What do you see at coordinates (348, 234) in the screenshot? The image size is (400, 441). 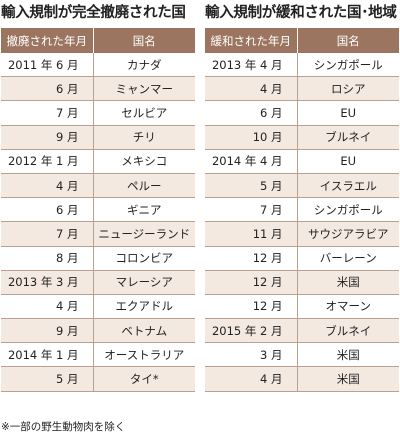 I see `row-country: サウジアラビア` at bounding box center [348, 234].